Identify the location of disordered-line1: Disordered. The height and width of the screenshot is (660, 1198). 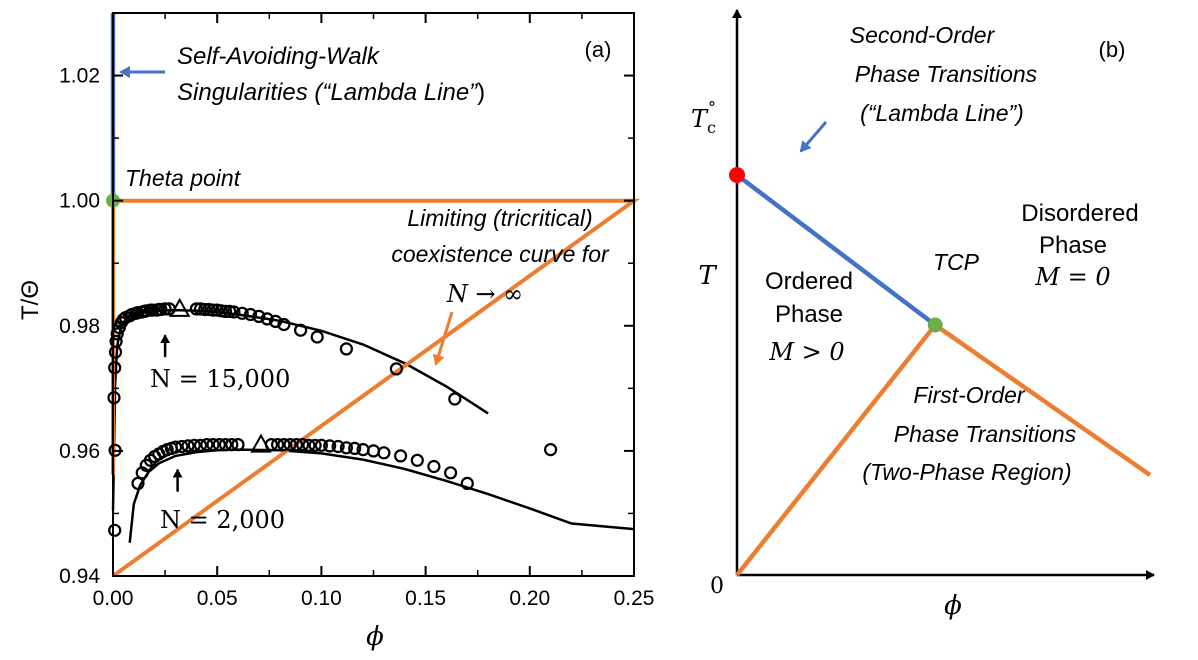
(1079, 213).